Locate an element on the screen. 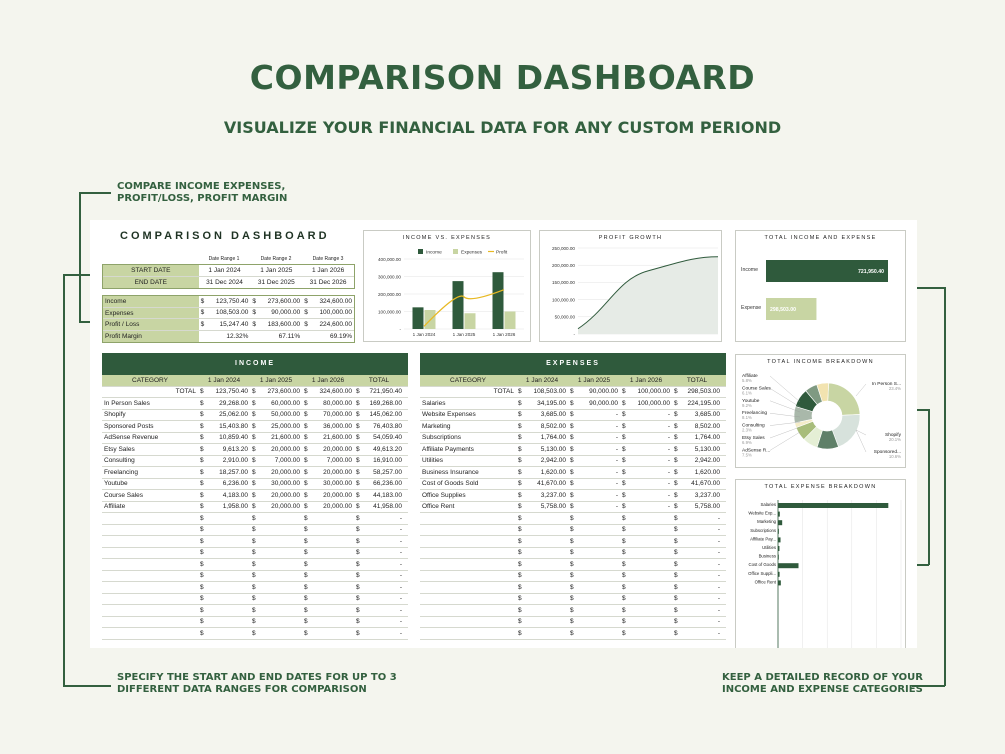  chart-title: TOTAL EXPENSE BREAKDOWN is located at coordinates (820, 487).